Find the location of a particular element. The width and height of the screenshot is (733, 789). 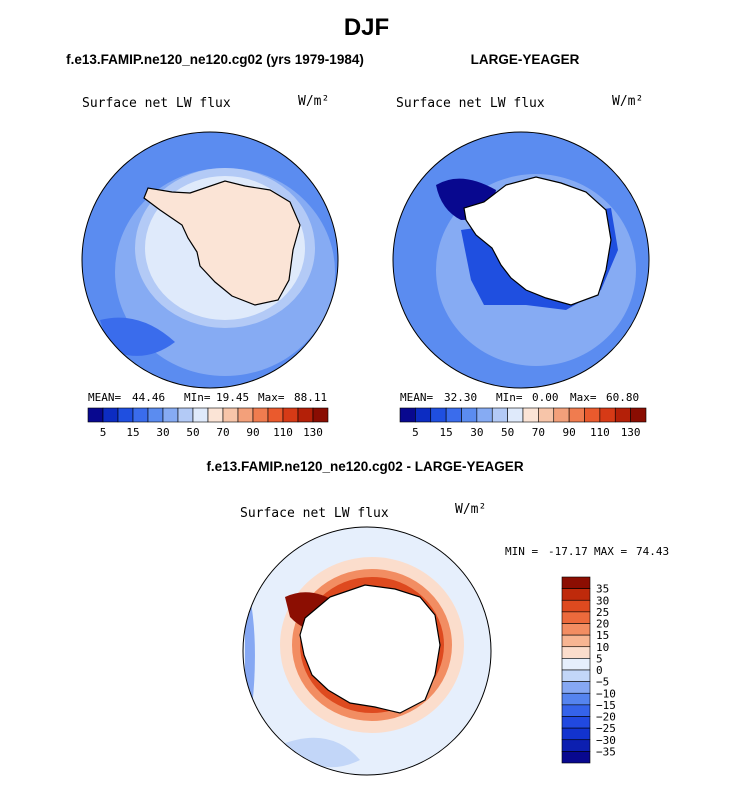

panel-2-field-label: Surface net LW flux is located at coordinates (470, 103).